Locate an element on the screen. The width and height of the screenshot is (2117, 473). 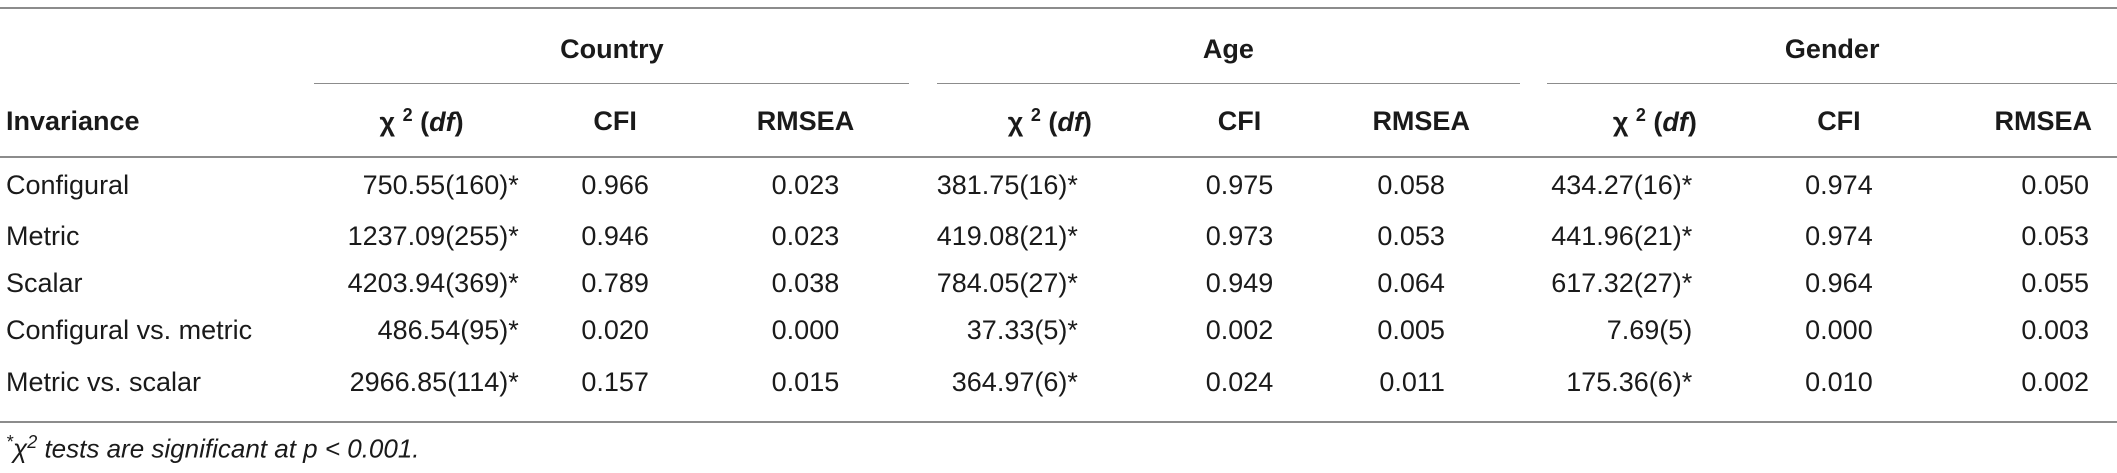
cell-gender-rmsea: 0.050 is located at coordinates (2055, 184).